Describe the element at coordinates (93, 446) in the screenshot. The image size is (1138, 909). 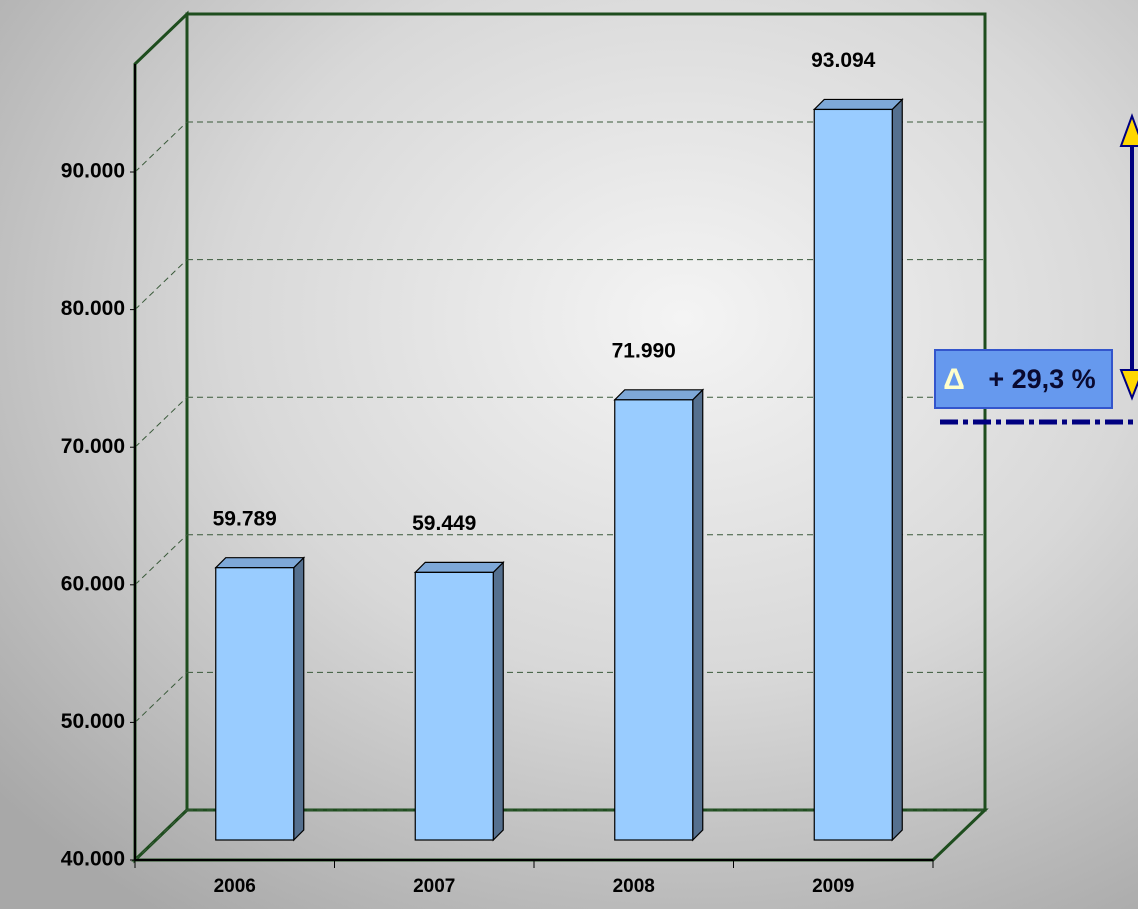
I see `y-tick-label: 70.000` at that location.